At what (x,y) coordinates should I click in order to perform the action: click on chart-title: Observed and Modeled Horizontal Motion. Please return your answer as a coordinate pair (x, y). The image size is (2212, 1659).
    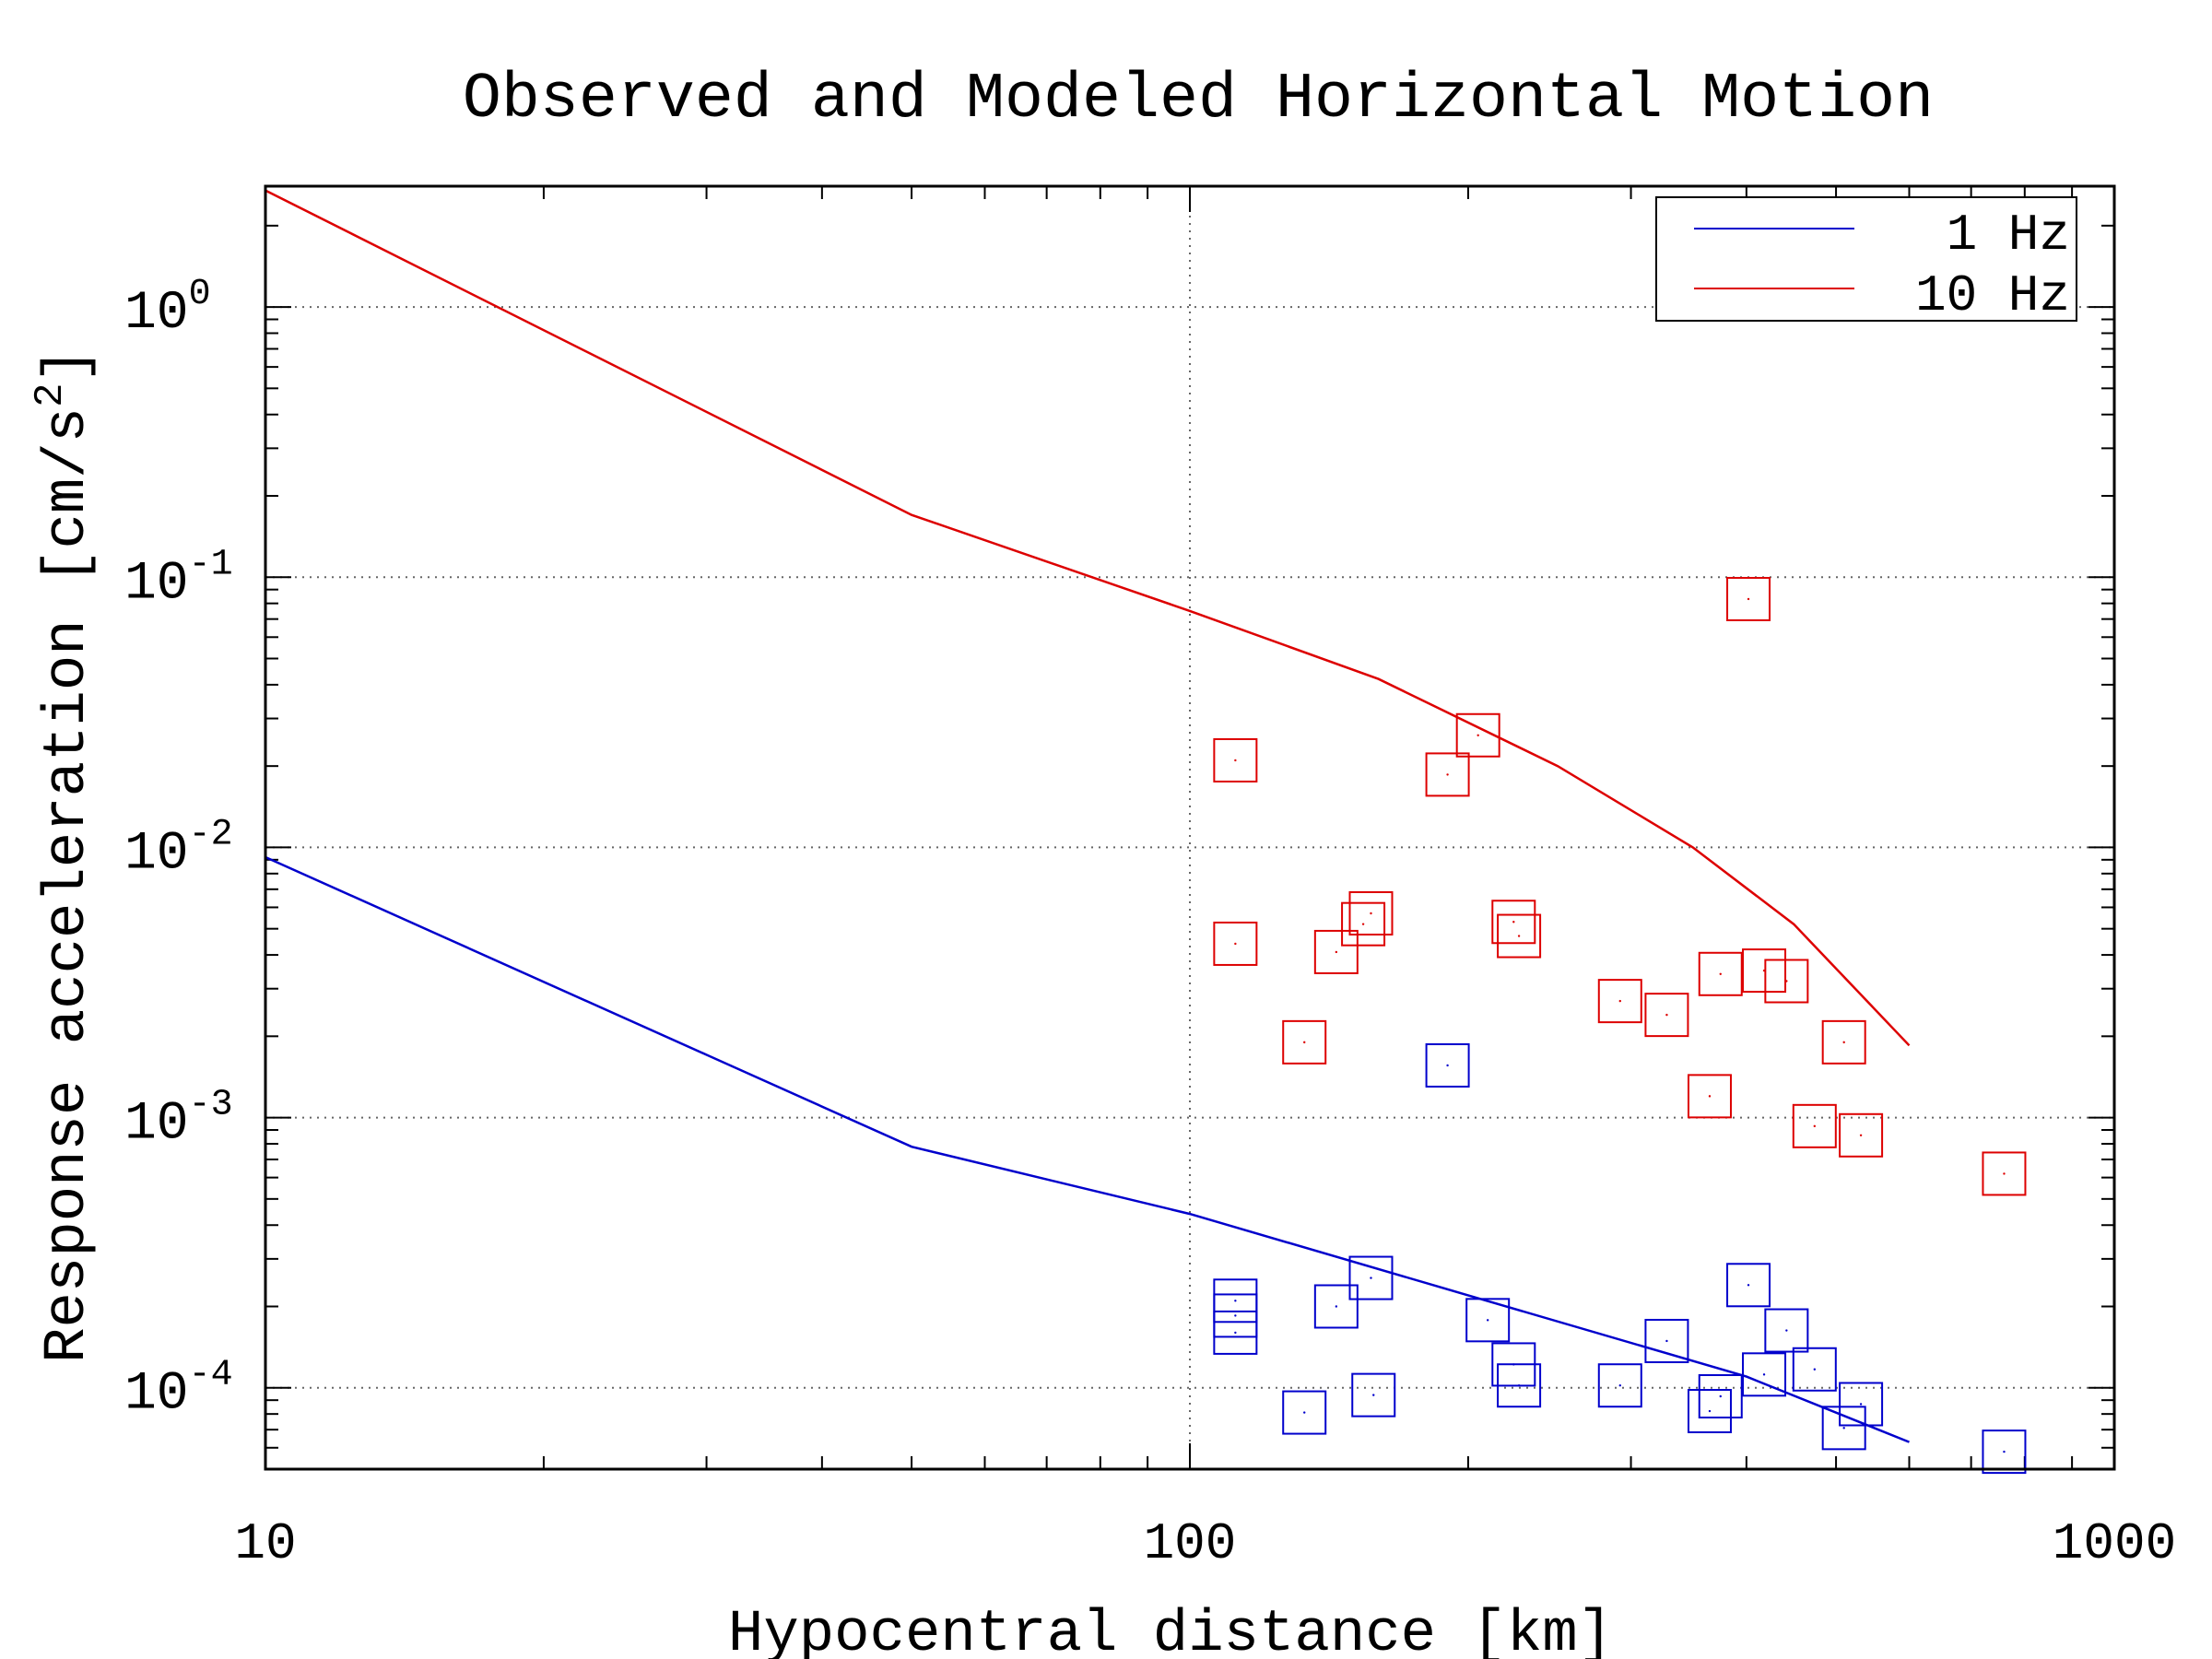
    Looking at the image, I should click on (1198, 100).